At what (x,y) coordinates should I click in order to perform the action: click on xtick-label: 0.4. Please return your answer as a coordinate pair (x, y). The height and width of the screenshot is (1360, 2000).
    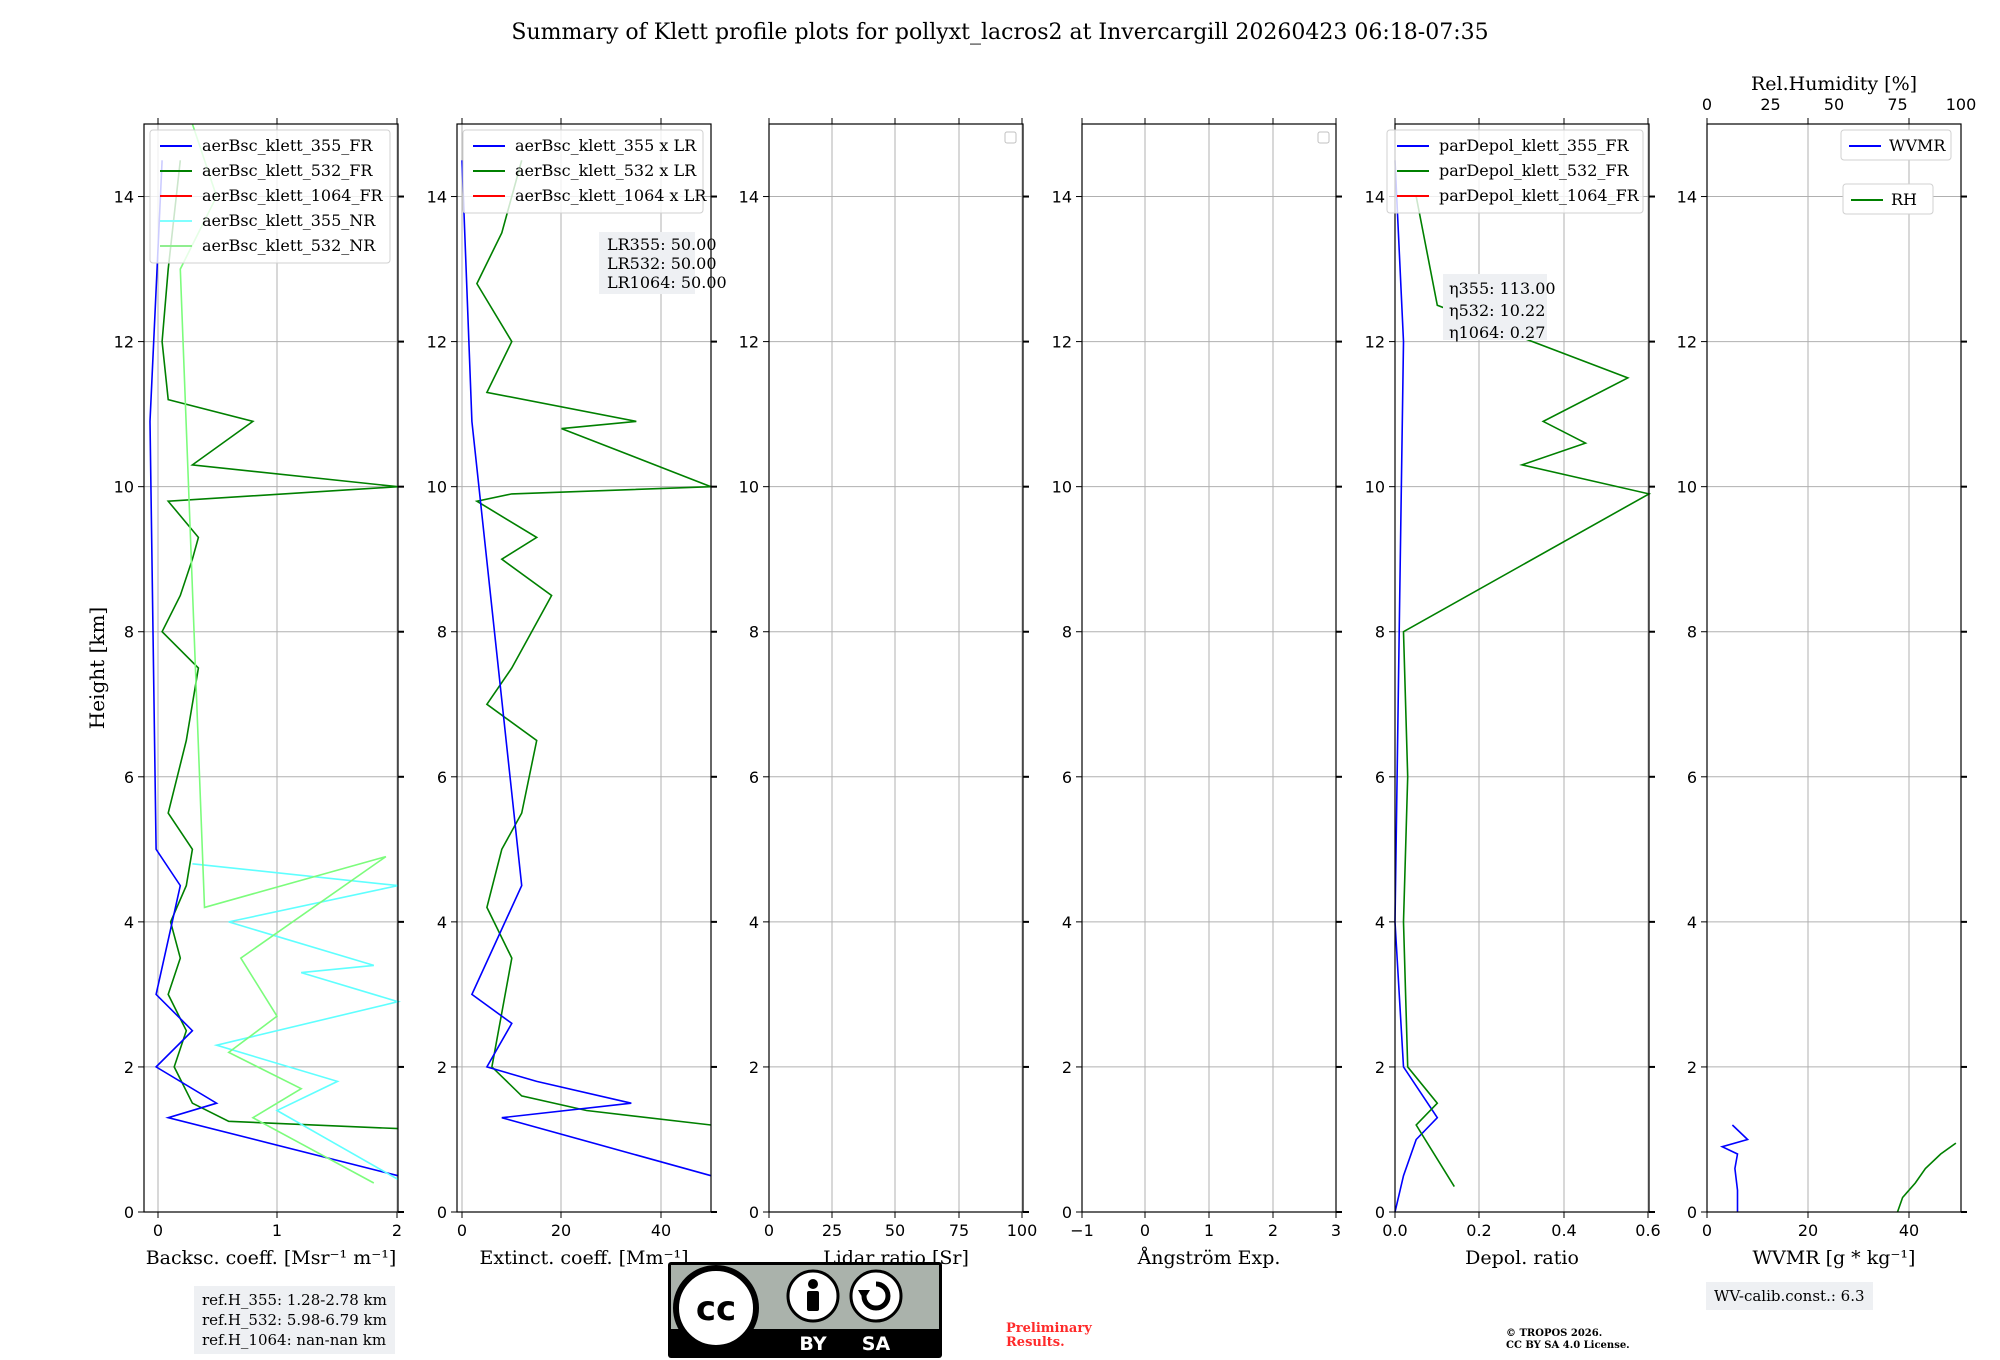
    Looking at the image, I should click on (1563, 1230).